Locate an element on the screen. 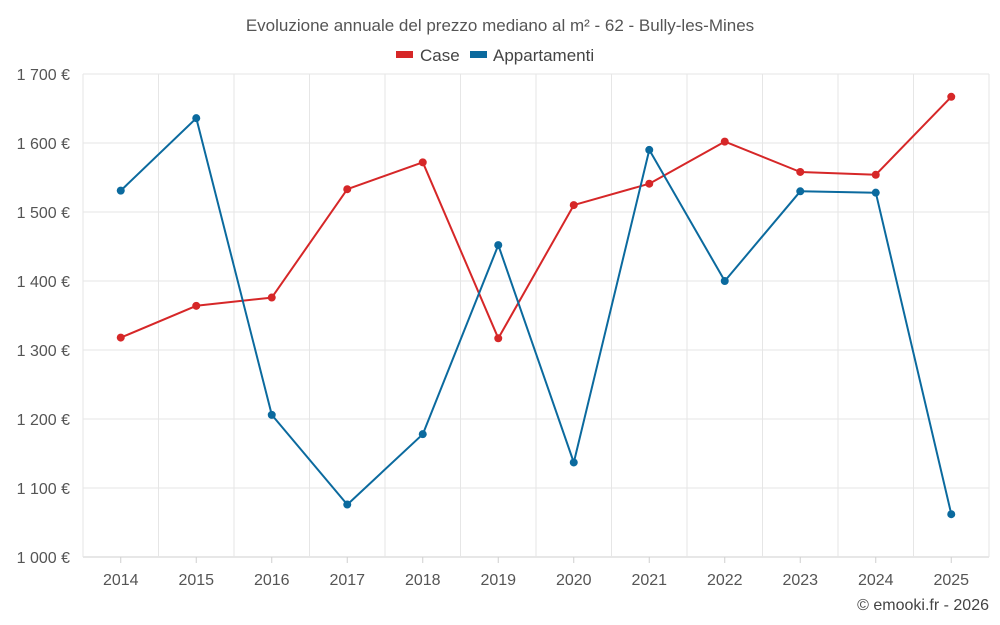 The height and width of the screenshot is (625, 1000). x-tick-label: 2019 is located at coordinates (498, 580).